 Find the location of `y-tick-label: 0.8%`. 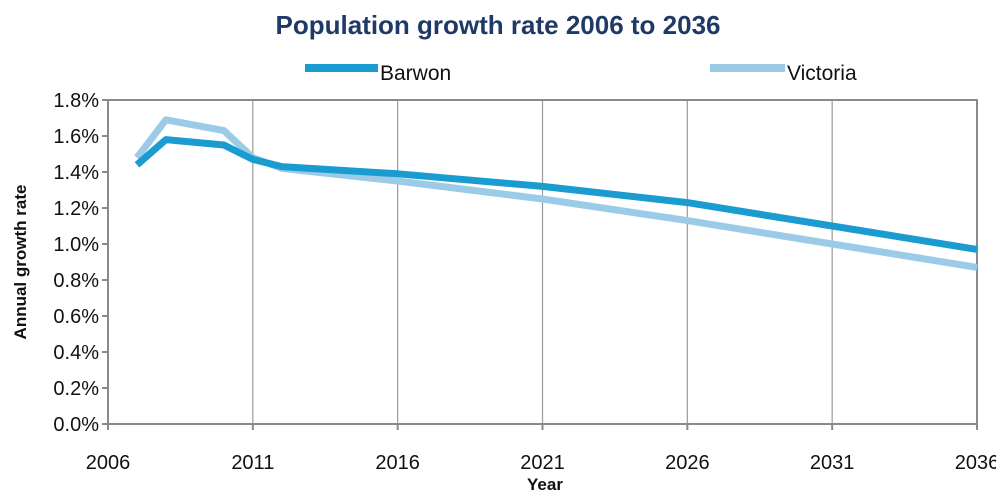

y-tick-label: 0.8% is located at coordinates (76, 281).